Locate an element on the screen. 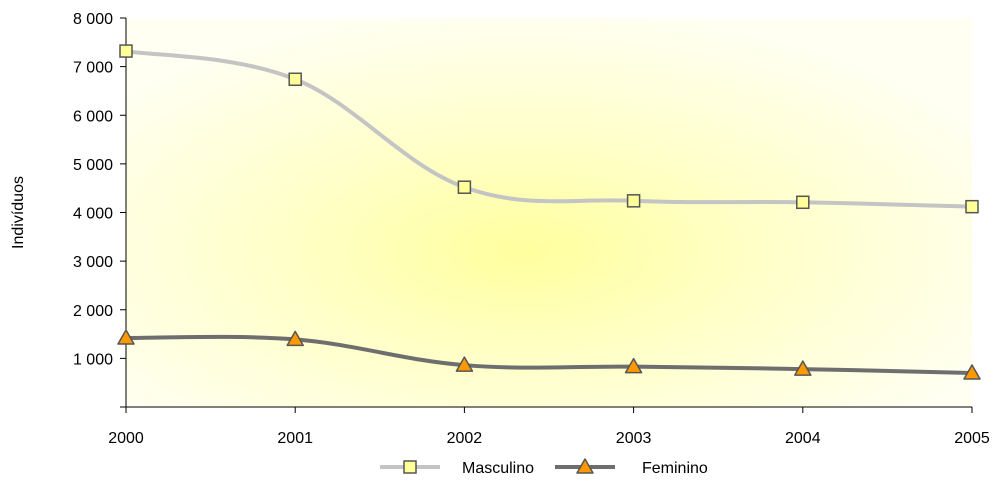  series-line-feminino is located at coordinates (549, 354).